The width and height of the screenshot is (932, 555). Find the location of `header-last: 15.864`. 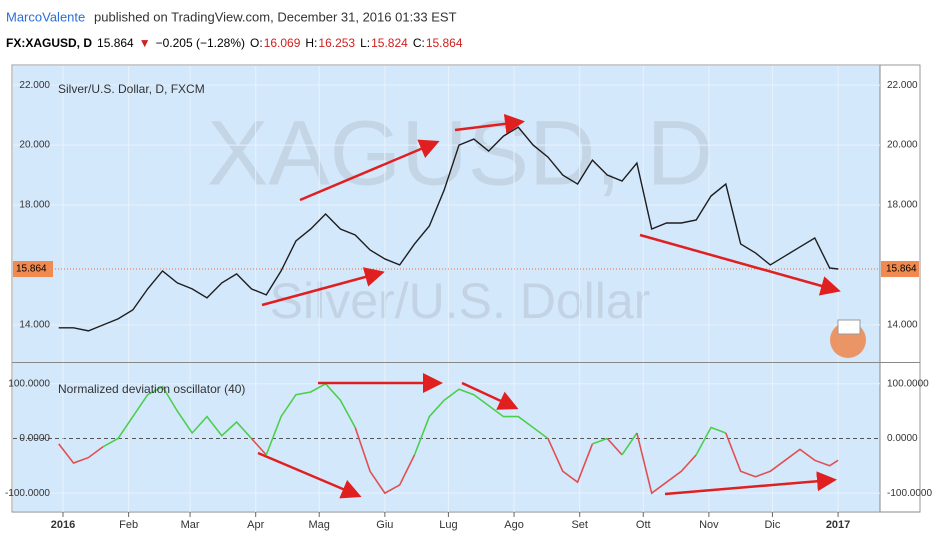

header-last: 15.864 is located at coordinates (115, 43).